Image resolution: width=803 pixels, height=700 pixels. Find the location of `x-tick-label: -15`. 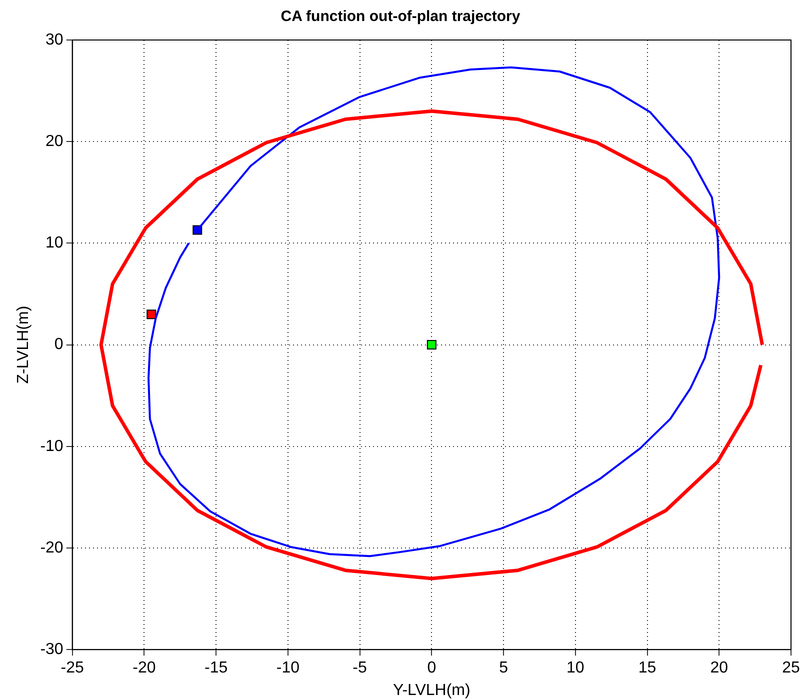

x-tick-label: -15 is located at coordinates (216, 668).